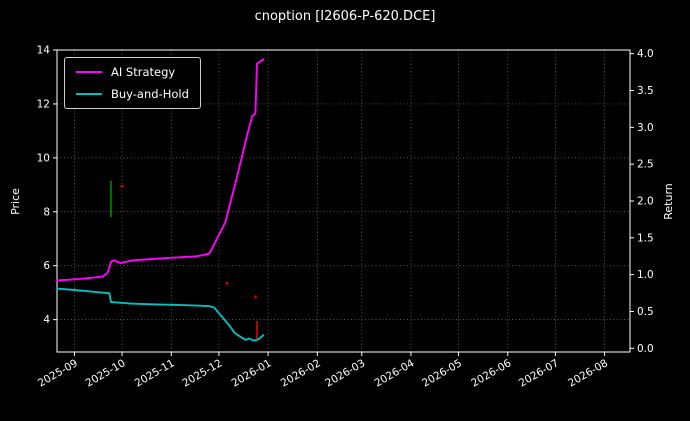 The height and width of the screenshot is (421, 690). Describe the element at coordinates (588, 373) in the screenshot. I see `x-tick-label: 2026-08` at that location.